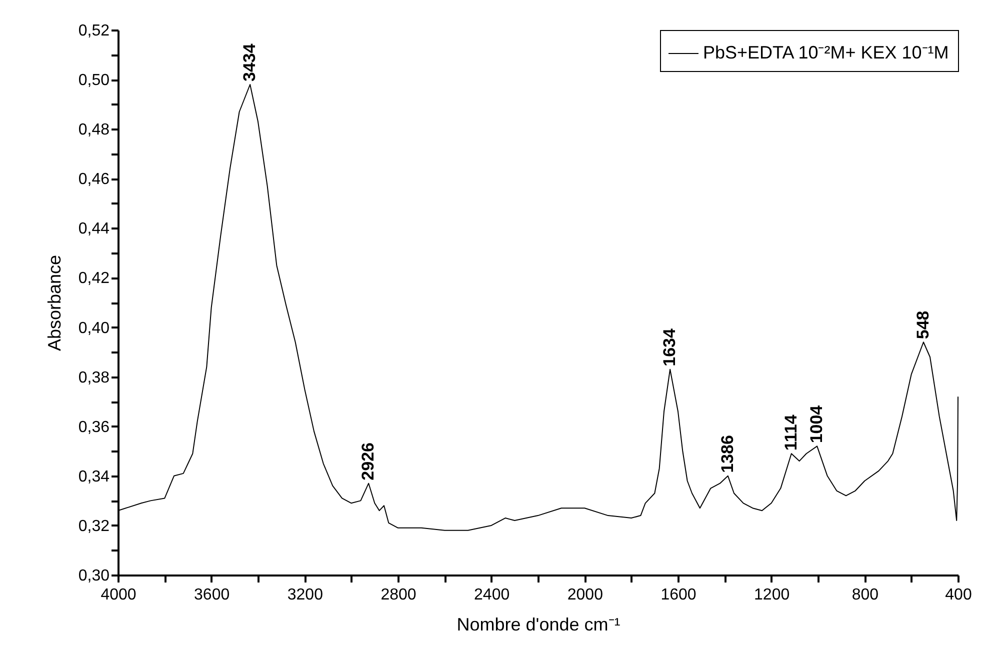  Describe the element at coordinates (212, 595) in the screenshot. I see `x-tick-label: 3600` at that location.